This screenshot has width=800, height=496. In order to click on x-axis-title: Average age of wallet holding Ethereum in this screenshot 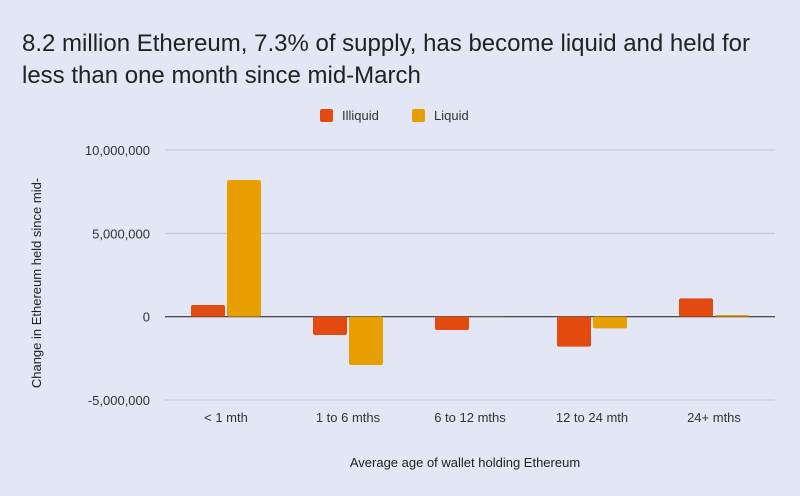, I will do `click(465, 462)`.